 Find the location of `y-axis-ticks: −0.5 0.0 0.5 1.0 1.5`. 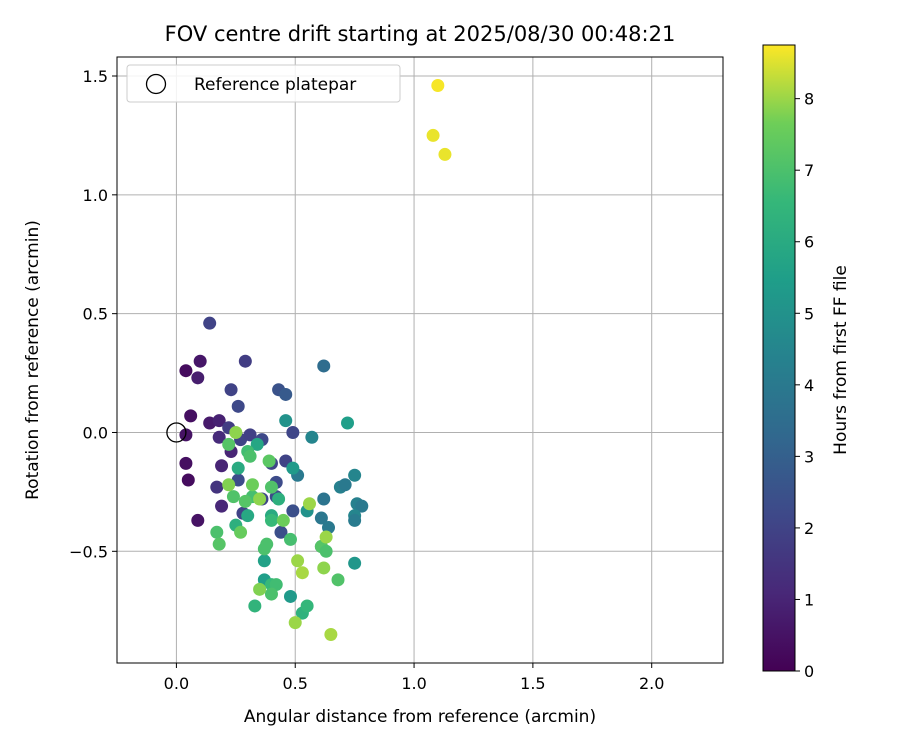

y-axis-ticks: −0.5 0.0 0.5 1.0 1.5 is located at coordinates (93, 314).